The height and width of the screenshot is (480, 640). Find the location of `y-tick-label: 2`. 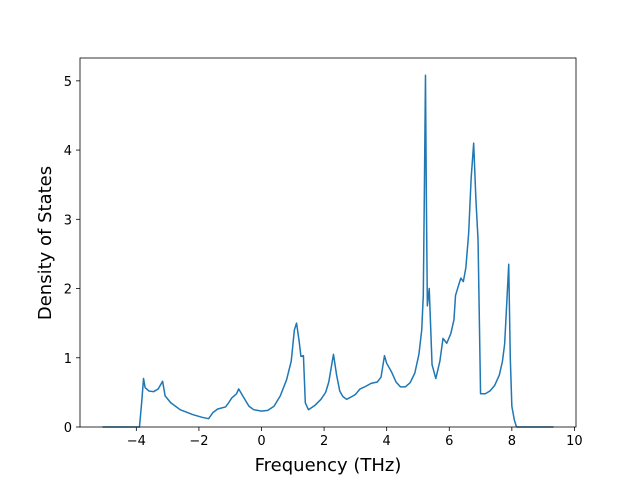

y-tick-label: 2 is located at coordinates (68, 290).